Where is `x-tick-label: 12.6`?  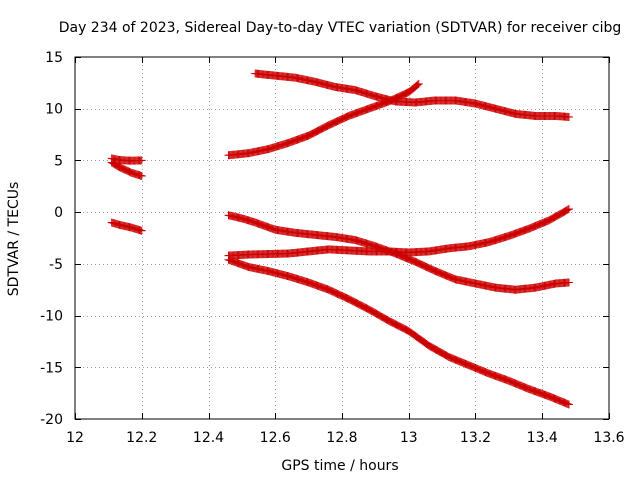 x-tick-label: 12.6 is located at coordinates (275, 438).